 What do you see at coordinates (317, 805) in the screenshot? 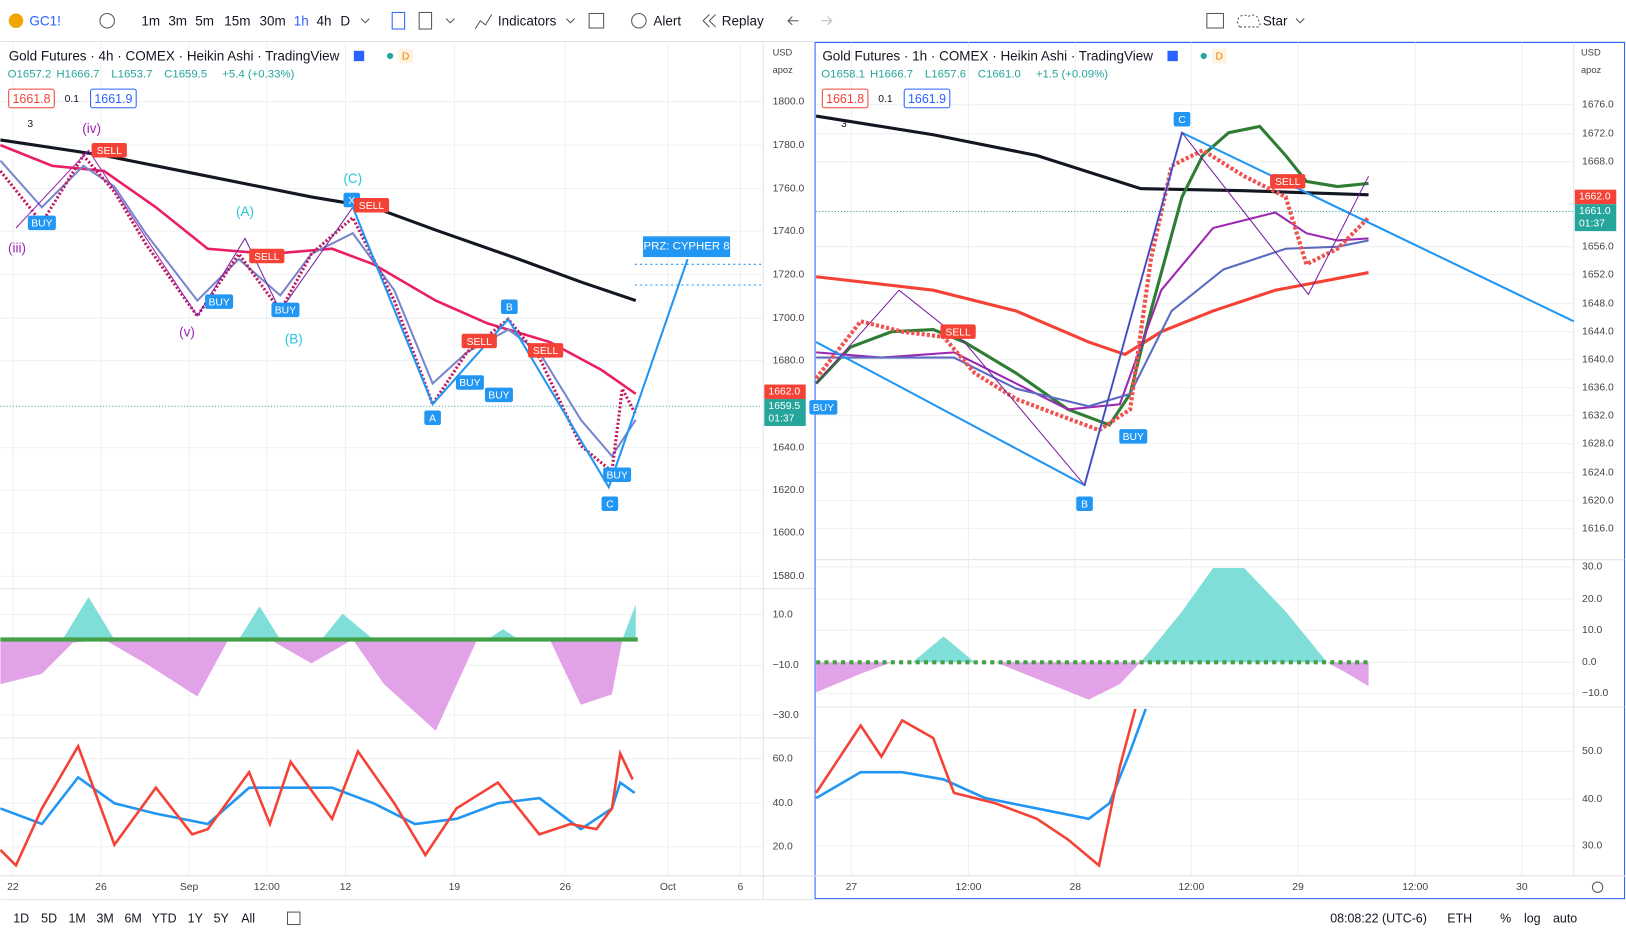
I see `rsi` at bounding box center [317, 805].